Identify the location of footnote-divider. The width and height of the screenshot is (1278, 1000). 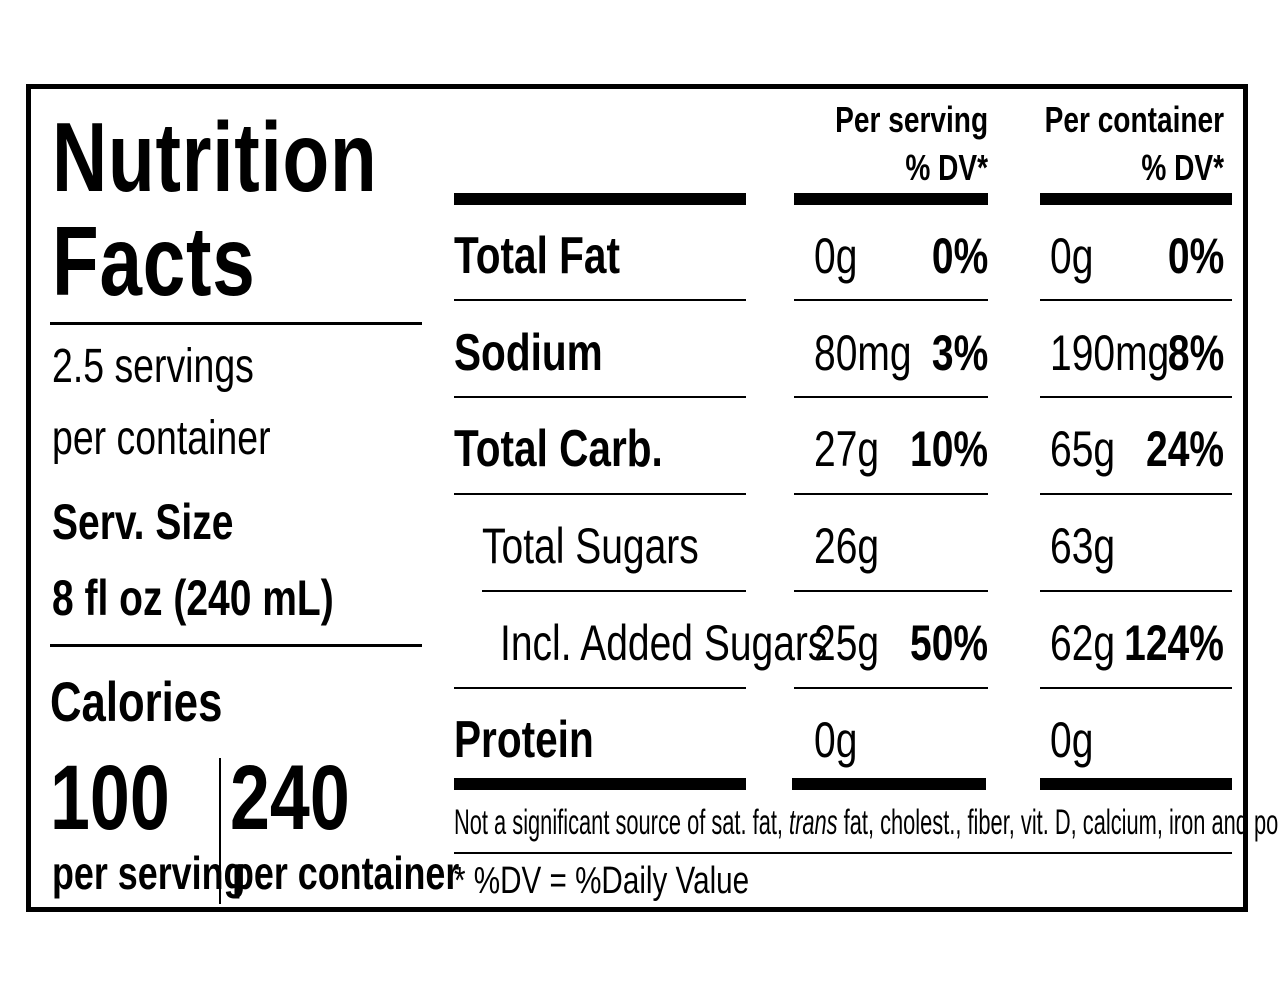
(843, 853).